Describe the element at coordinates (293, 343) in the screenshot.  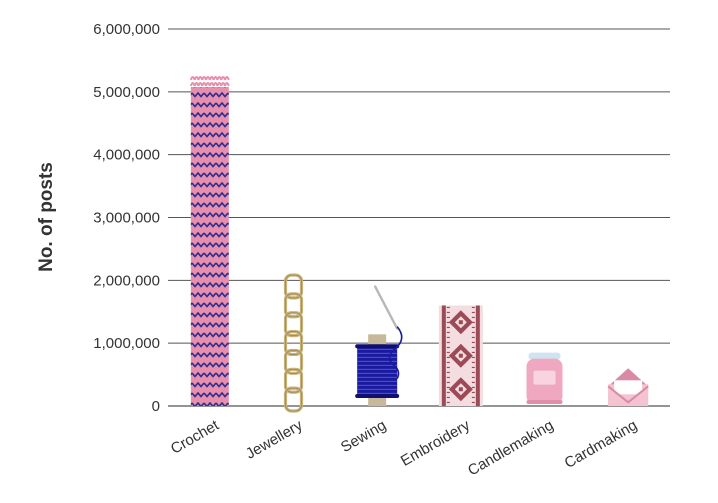
I see `chain-icon` at that location.